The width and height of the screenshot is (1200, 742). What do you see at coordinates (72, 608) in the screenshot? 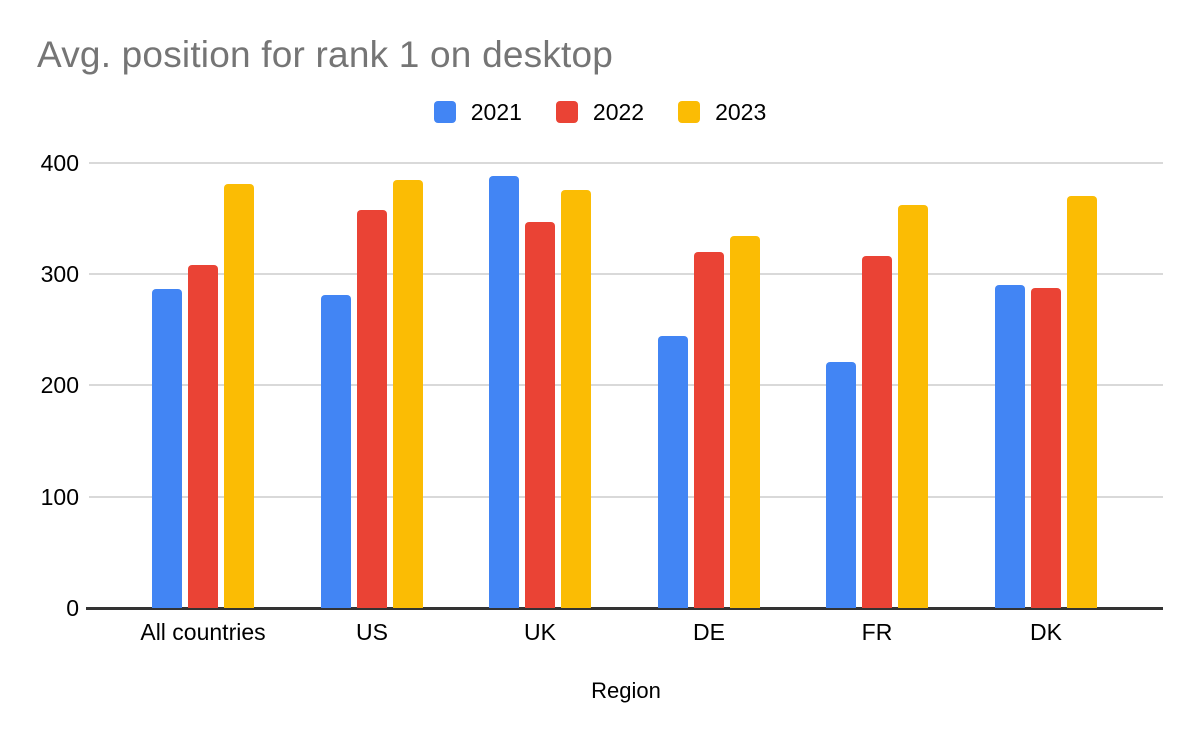
I see `y-tick-label: 0` at bounding box center [72, 608].